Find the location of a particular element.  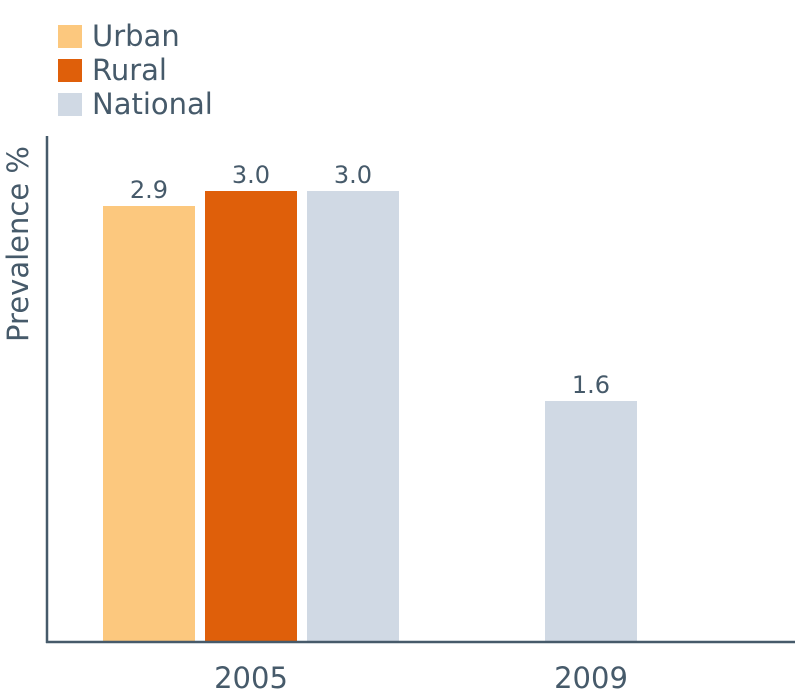

value-label-national-2005: 3.0 is located at coordinates (353, 175).